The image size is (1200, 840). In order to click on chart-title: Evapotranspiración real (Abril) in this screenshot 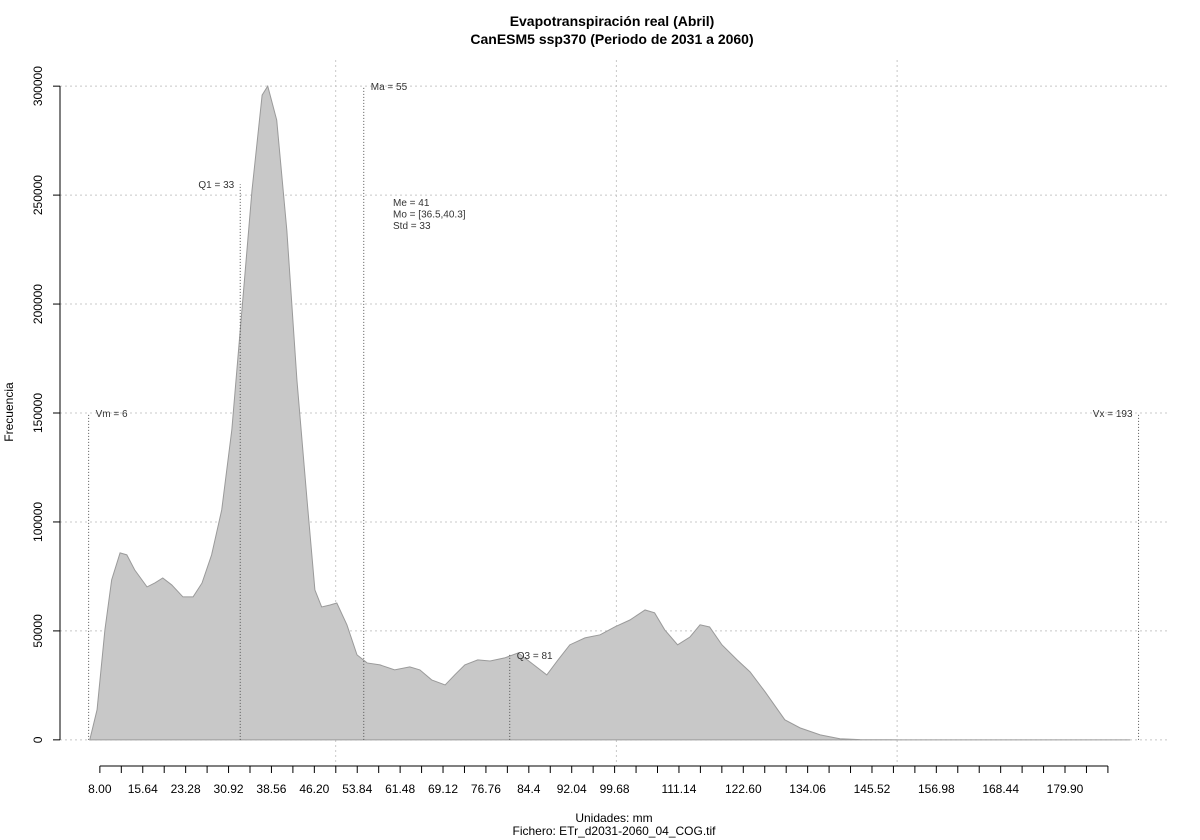, I will do `click(612, 21)`.